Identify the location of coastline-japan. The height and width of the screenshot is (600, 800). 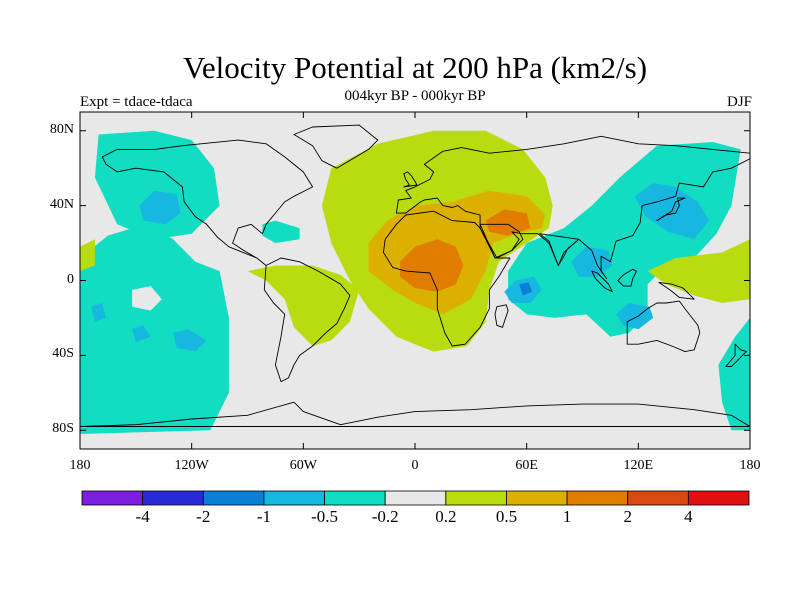
(671, 209).